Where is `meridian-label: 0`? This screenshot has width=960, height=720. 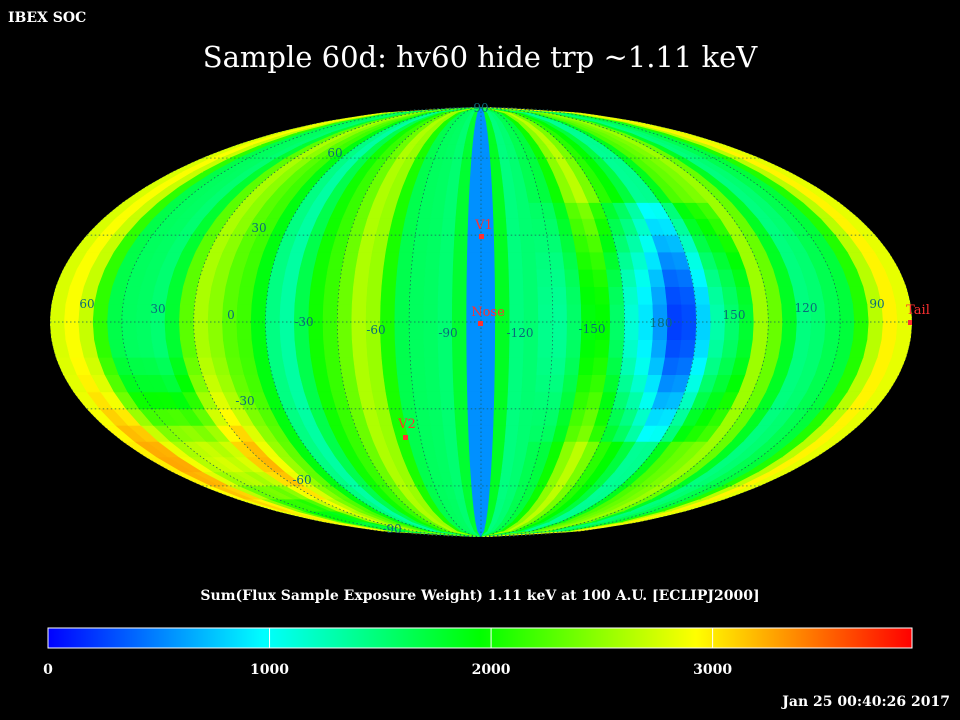
meridian-label: 0 is located at coordinates (231, 315).